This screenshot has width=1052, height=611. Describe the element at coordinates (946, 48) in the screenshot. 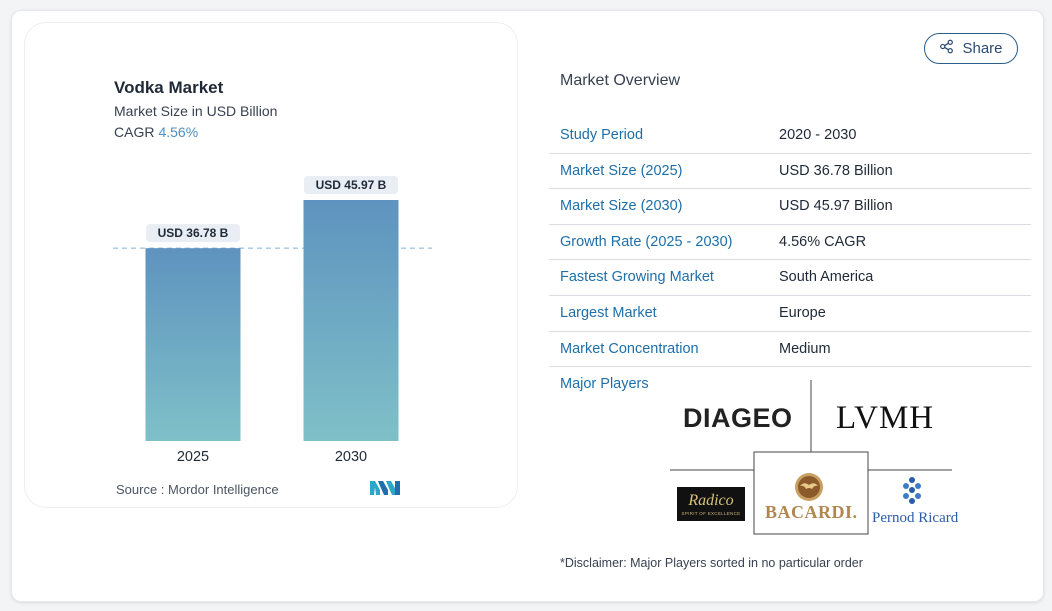

I see `share-icon` at that location.